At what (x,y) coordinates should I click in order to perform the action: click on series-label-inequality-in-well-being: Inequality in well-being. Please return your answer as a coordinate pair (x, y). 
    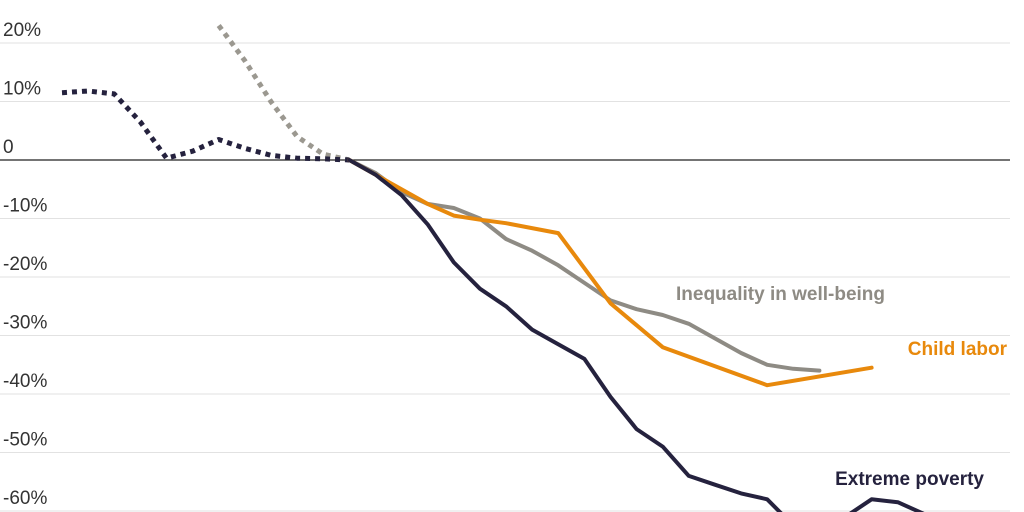
    Looking at the image, I should click on (780, 294).